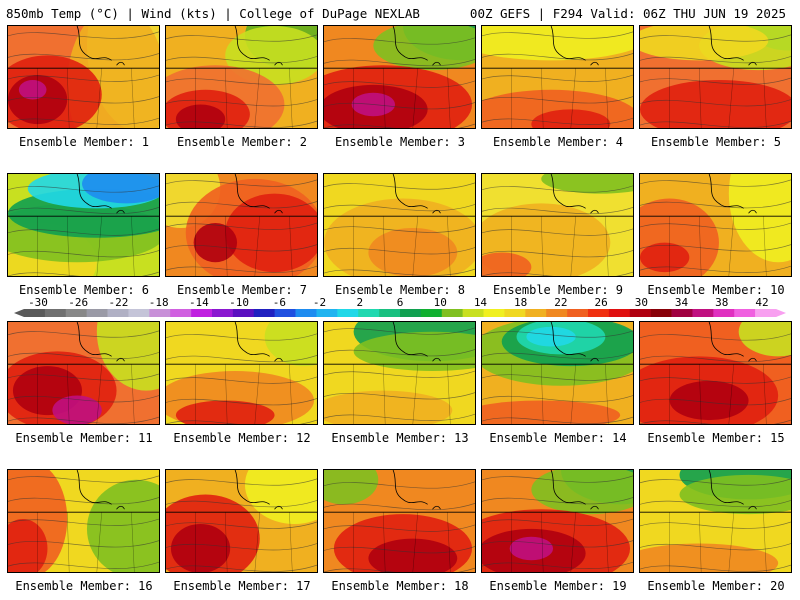  I want to click on ensemble-member-7-caption: Ensemble Member: 7, so click(242, 290).